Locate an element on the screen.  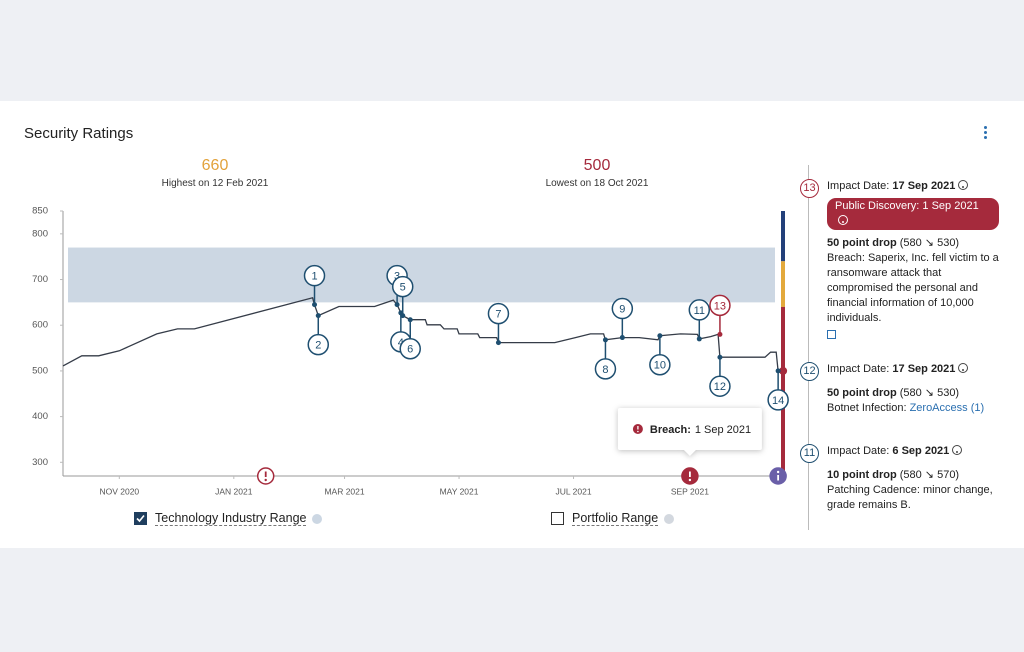
legend-portfolio: Portfolio Range is located at coordinates (613, 518).